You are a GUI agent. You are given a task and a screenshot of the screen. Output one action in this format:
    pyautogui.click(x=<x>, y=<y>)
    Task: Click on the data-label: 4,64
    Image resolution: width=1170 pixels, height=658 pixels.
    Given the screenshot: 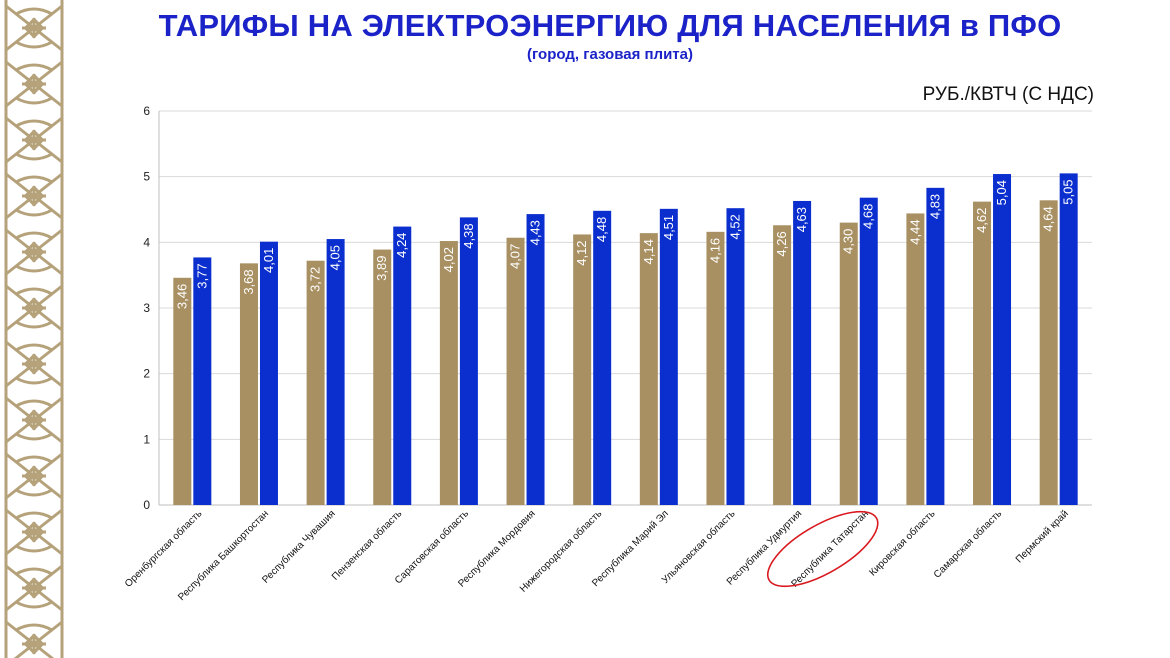 What is the action you would take?
    pyautogui.click(x=1048, y=218)
    